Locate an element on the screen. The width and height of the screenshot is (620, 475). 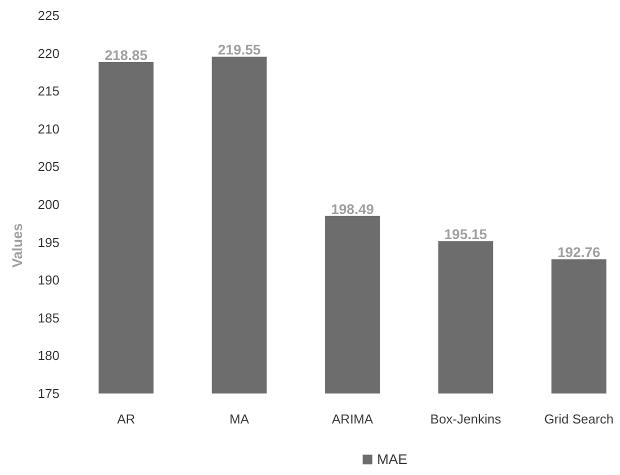
data-label: 218.85 is located at coordinates (126, 54).